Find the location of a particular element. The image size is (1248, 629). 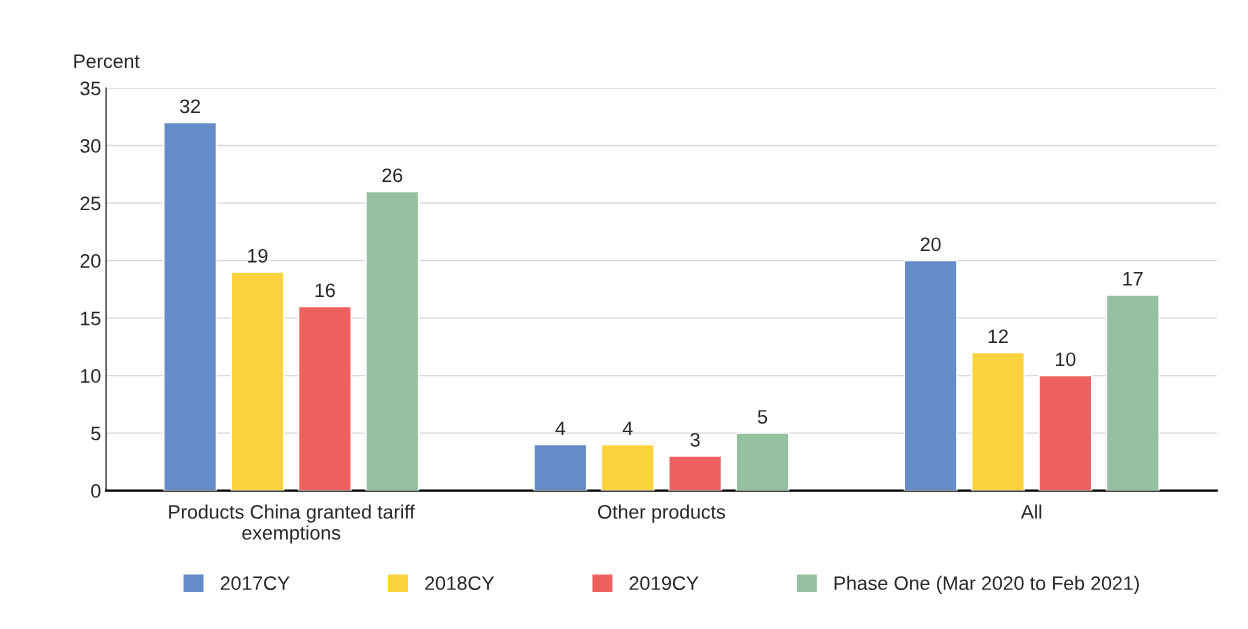

y-tick-label: 35 is located at coordinates (90, 88).